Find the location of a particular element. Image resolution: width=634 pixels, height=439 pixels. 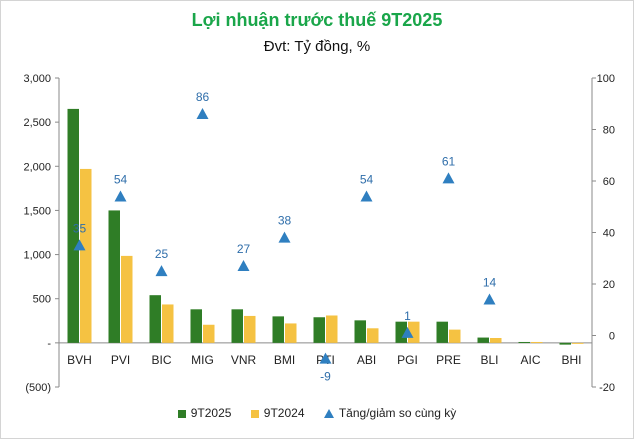

right-tick-label: 80 is located at coordinates (609, 131).